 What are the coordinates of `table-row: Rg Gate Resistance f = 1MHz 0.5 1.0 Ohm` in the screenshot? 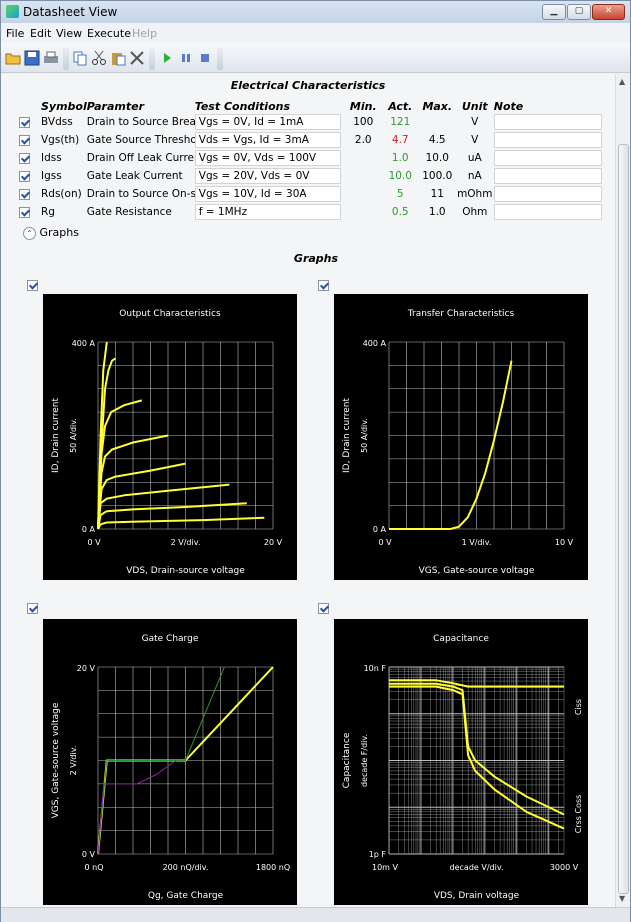 It's located at (311, 212).